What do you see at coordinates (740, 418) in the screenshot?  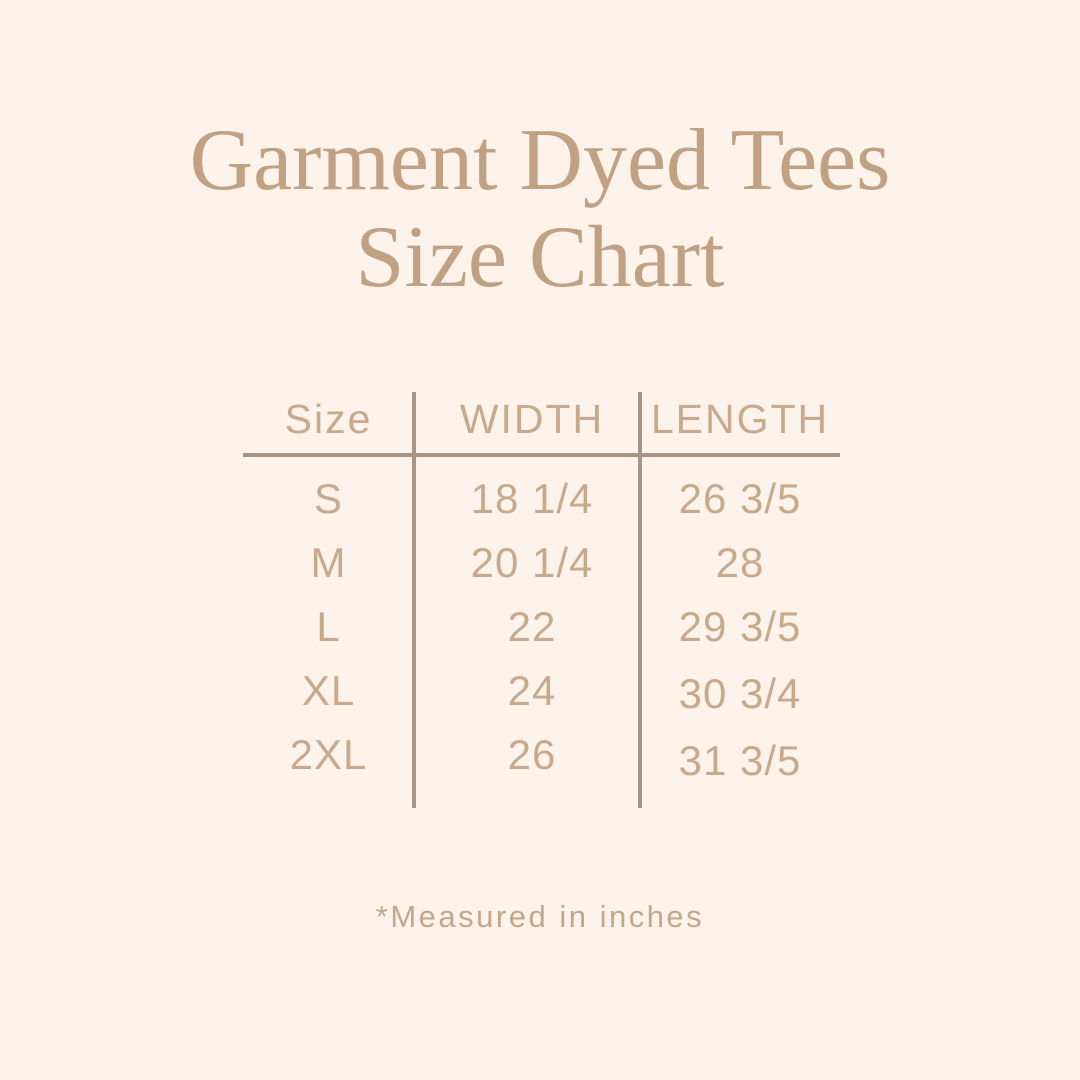 I see `column-header-length: LENGTH` at bounding box center [740, 418].